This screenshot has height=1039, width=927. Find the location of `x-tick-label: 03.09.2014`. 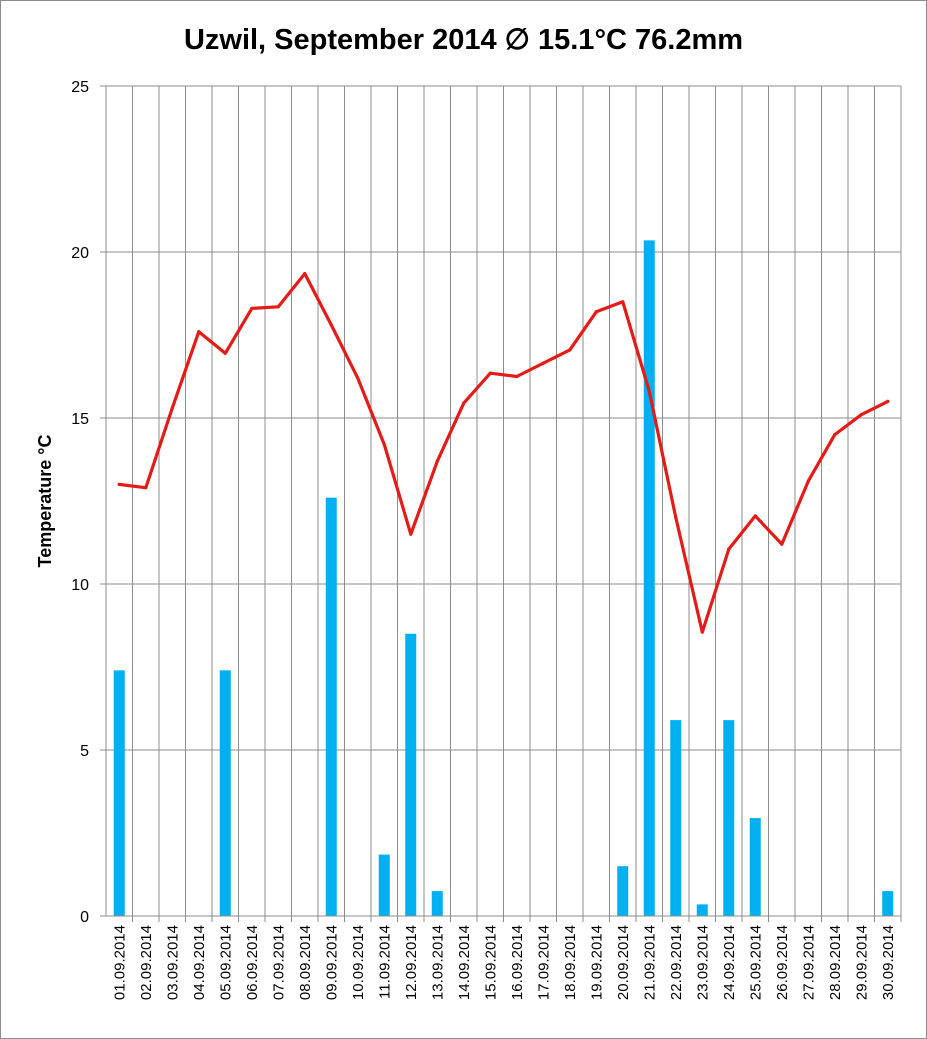

x-tick-label: 03.09.2014 is located at coordinates (172, 962).